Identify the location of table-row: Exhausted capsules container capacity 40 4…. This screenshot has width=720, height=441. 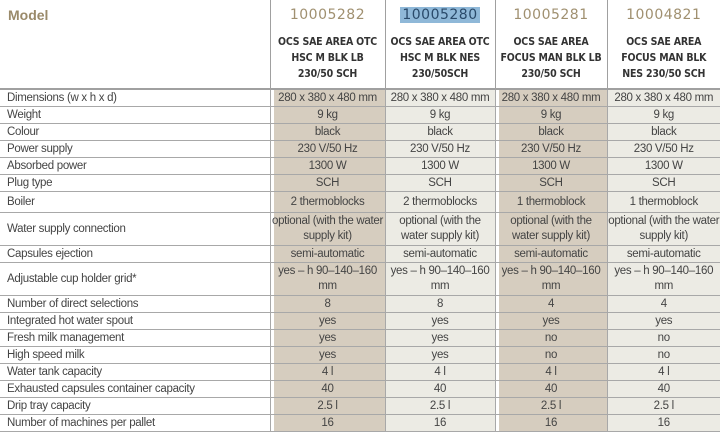
(360, 389).